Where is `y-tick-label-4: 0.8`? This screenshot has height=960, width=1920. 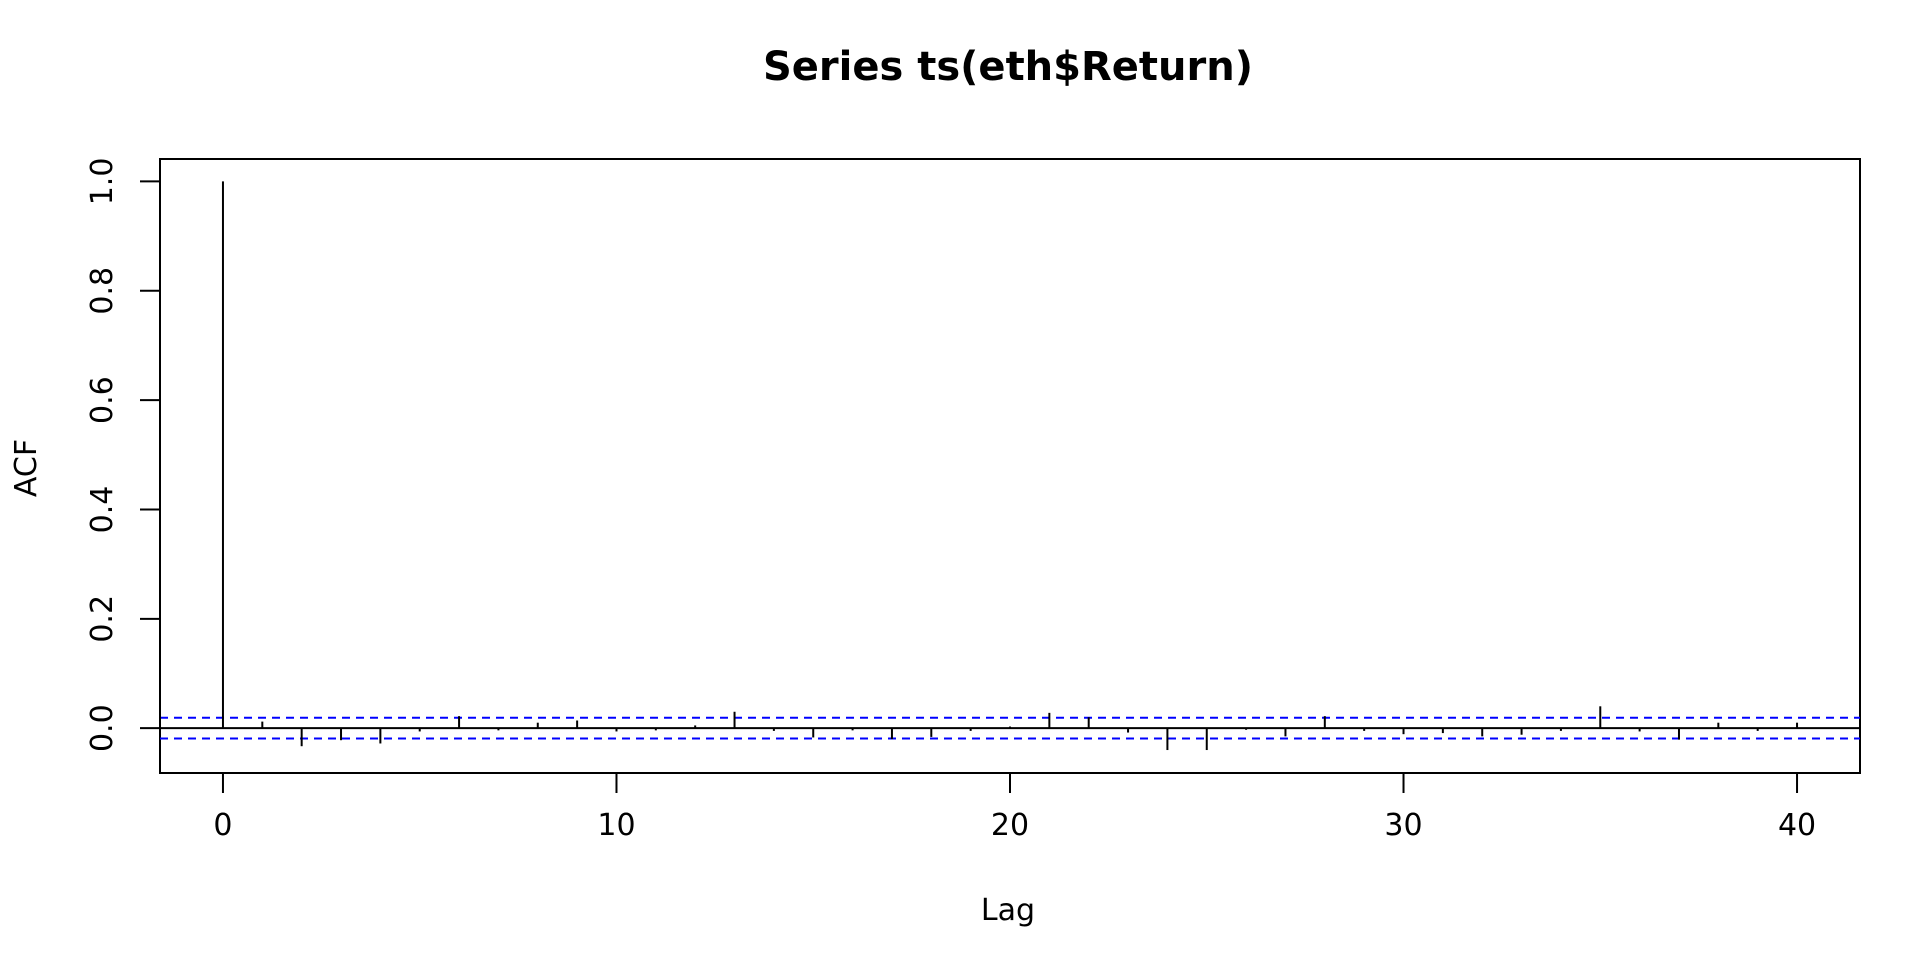 y-tick-label-4: 0.8 is located at coordinates (102, 291).